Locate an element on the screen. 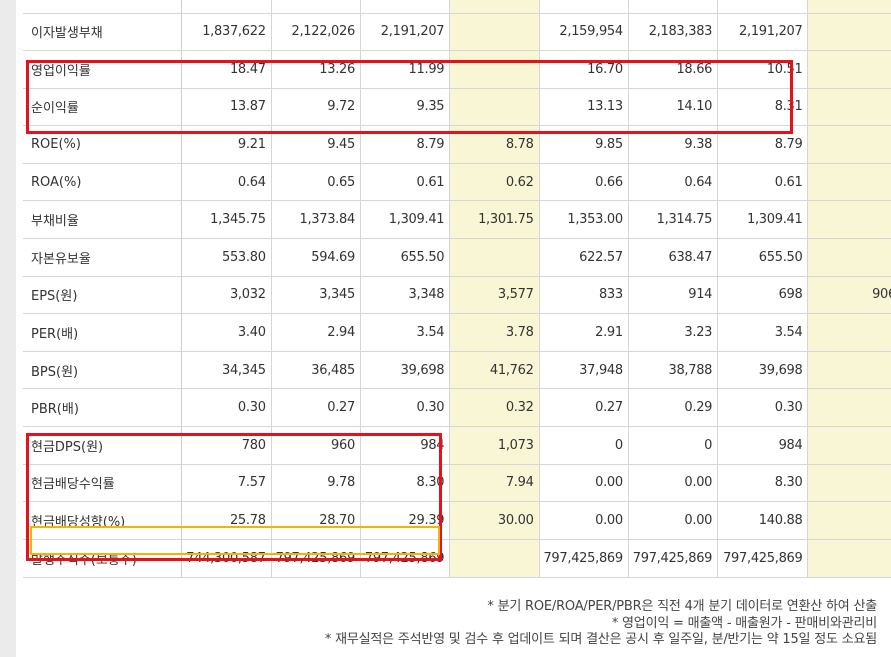  table-cell: 11.99 is located at coordinates (405, 69).